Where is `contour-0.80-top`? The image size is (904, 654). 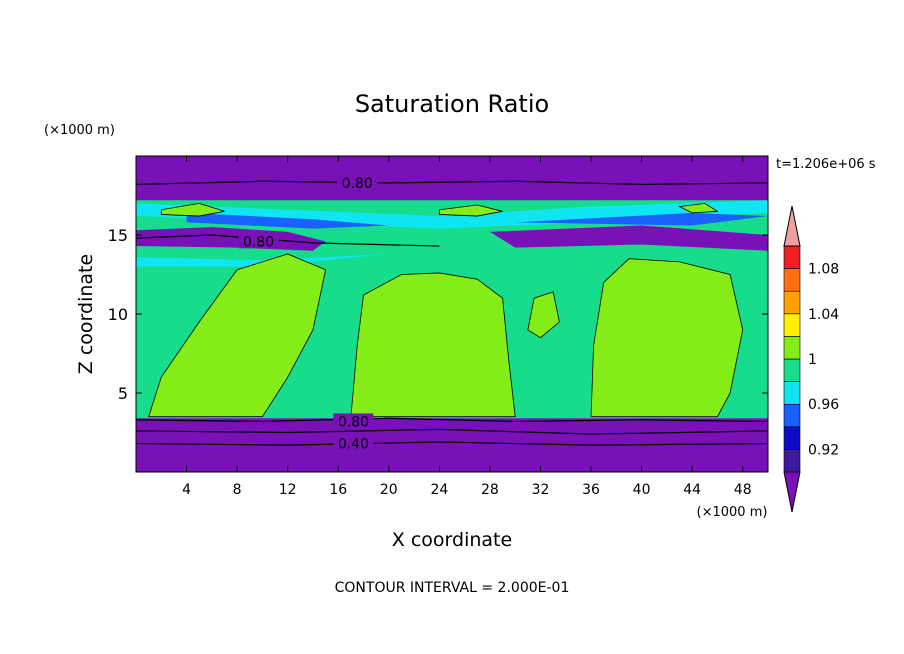 contour-0.80-top is located at coordinates (452, 183).